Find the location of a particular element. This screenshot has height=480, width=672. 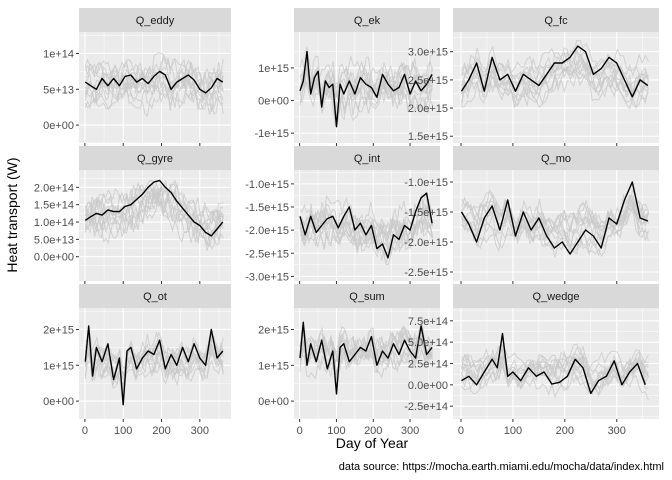

y-tick-label: 3.0e+15 is located at coordinates (428, 53).